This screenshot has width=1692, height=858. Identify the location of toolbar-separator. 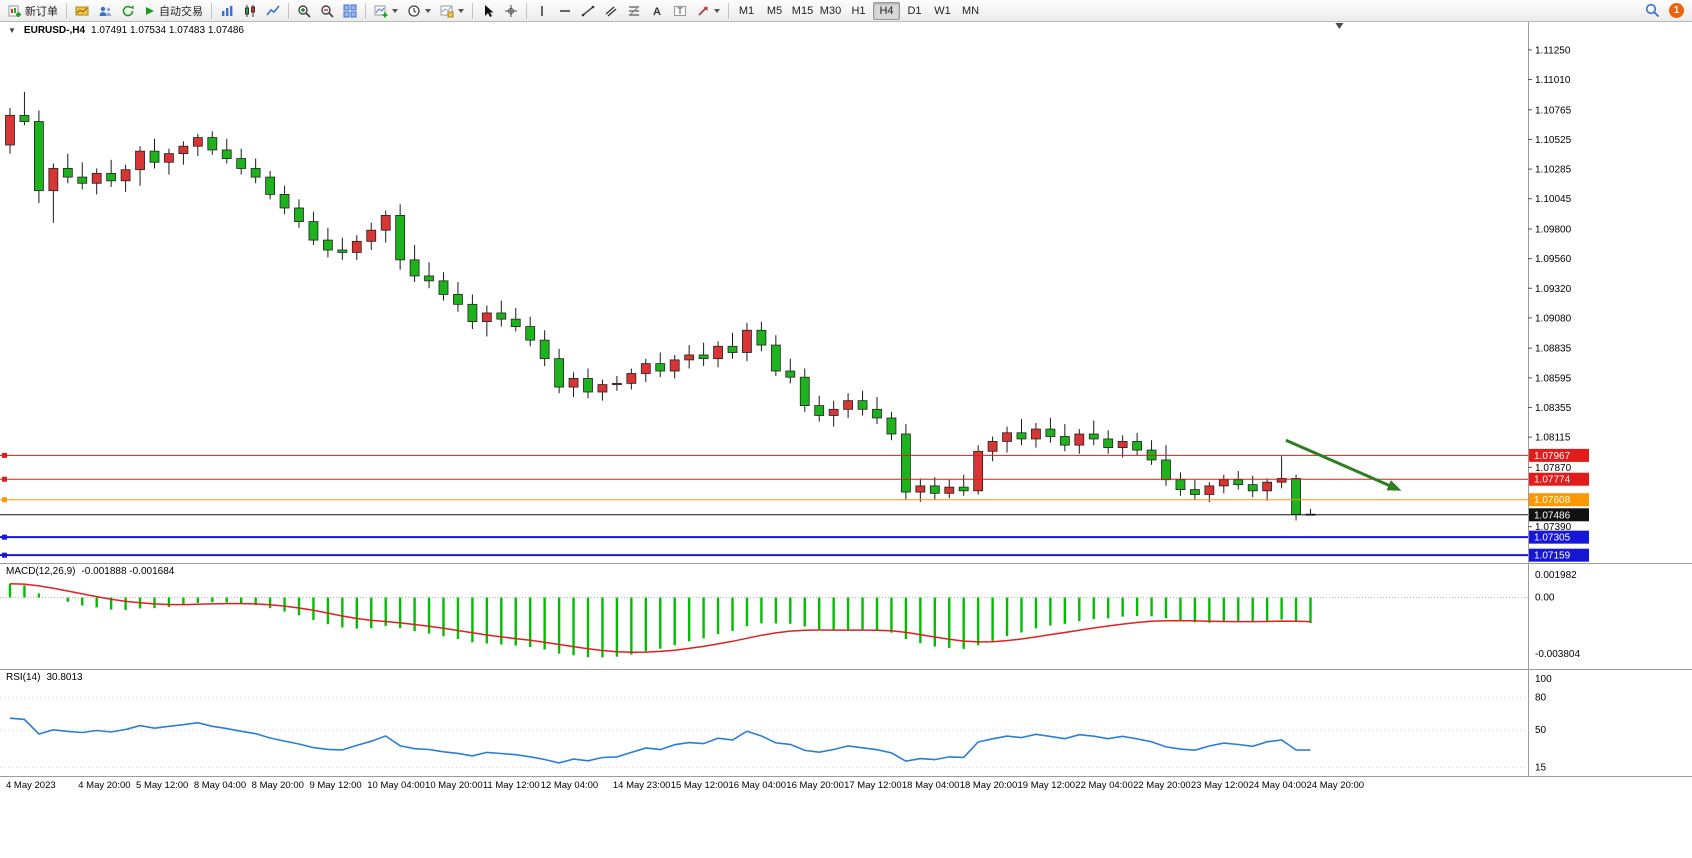
(526, 10).